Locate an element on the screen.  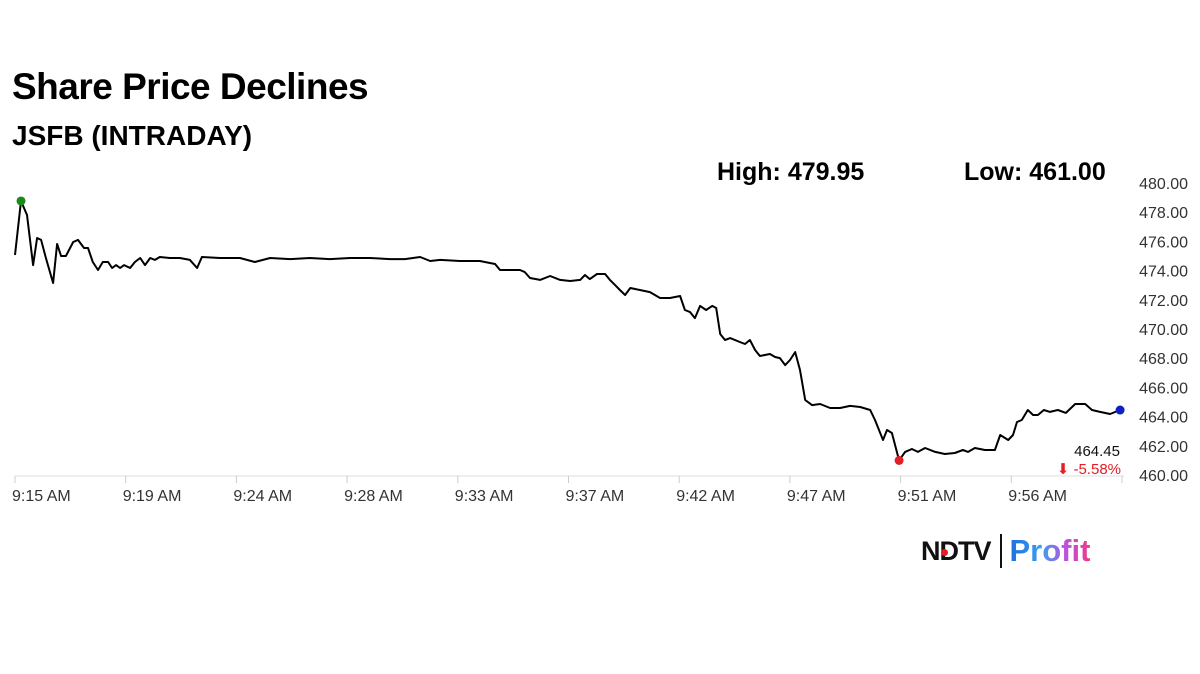
x-tick-label: 9:51 AM is located at coordinates (927, 496).